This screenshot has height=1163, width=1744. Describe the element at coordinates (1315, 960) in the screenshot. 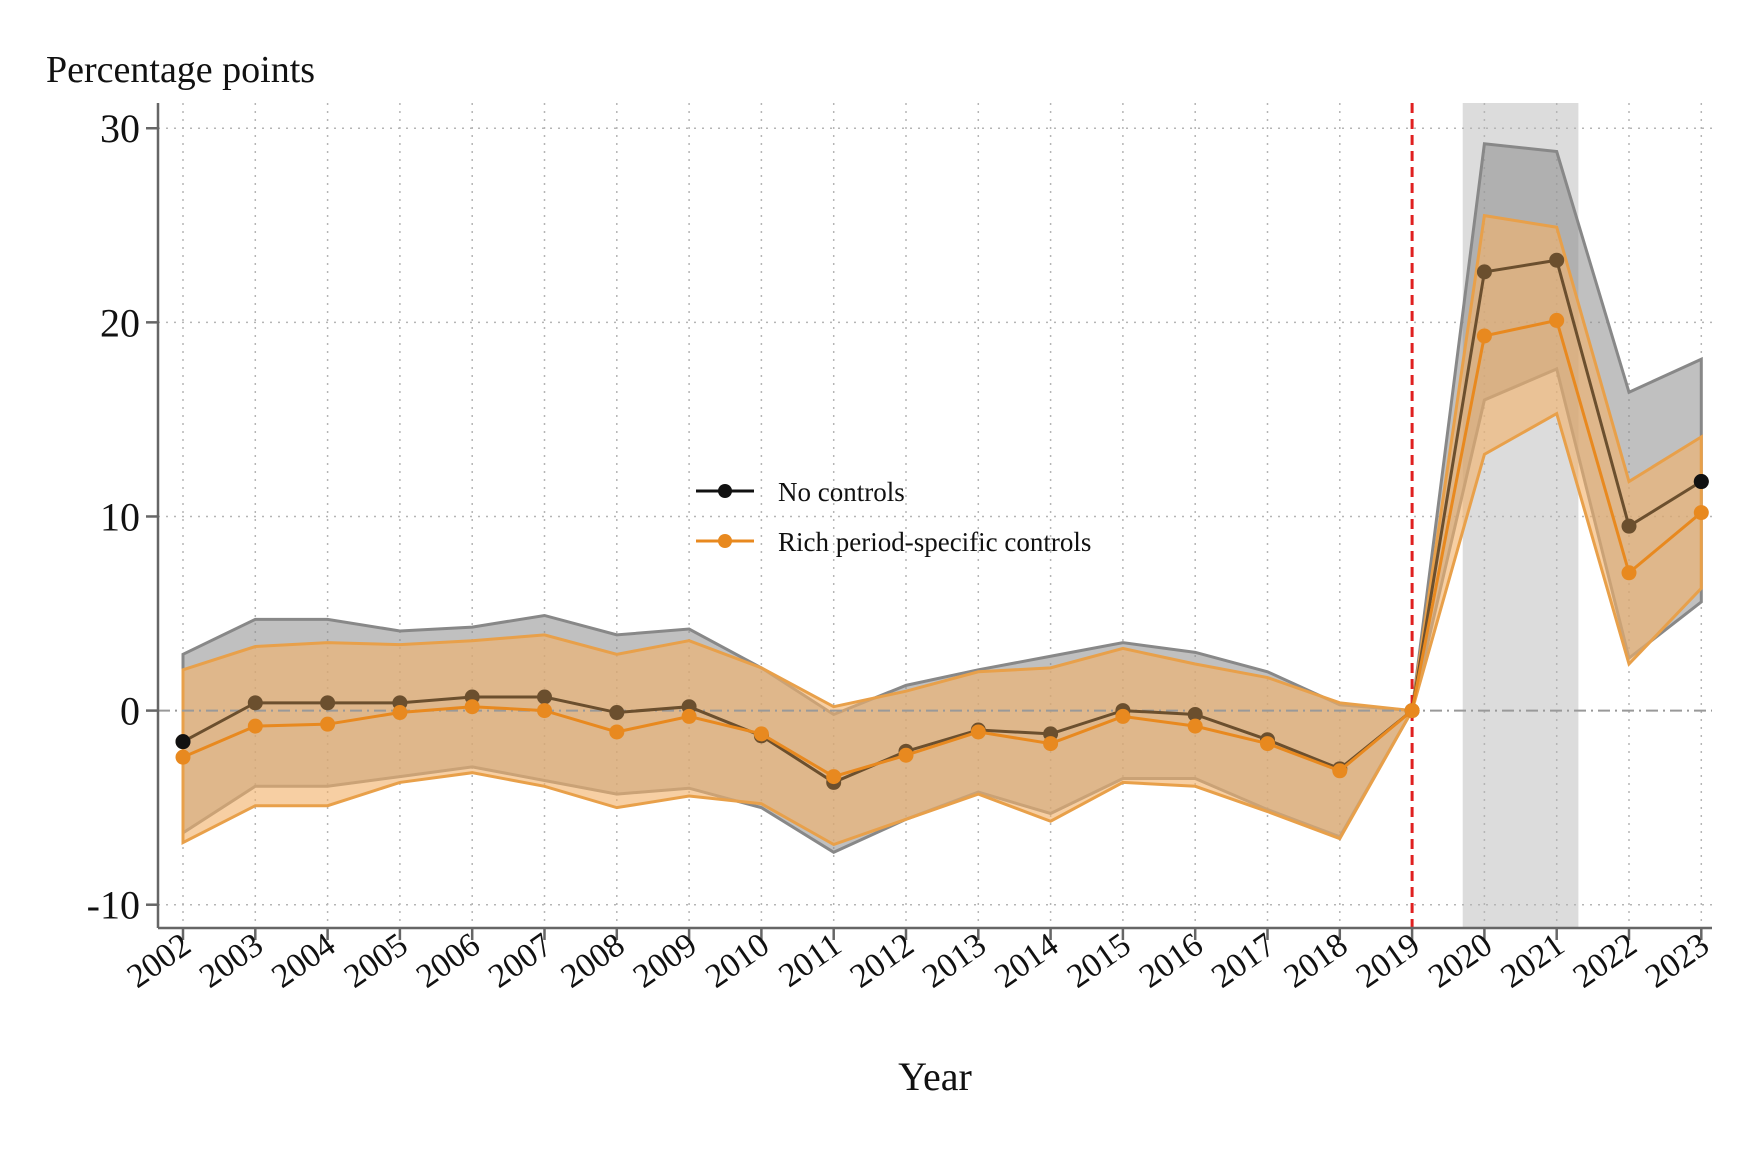

I see `x-tick-label: 2018` at that location.